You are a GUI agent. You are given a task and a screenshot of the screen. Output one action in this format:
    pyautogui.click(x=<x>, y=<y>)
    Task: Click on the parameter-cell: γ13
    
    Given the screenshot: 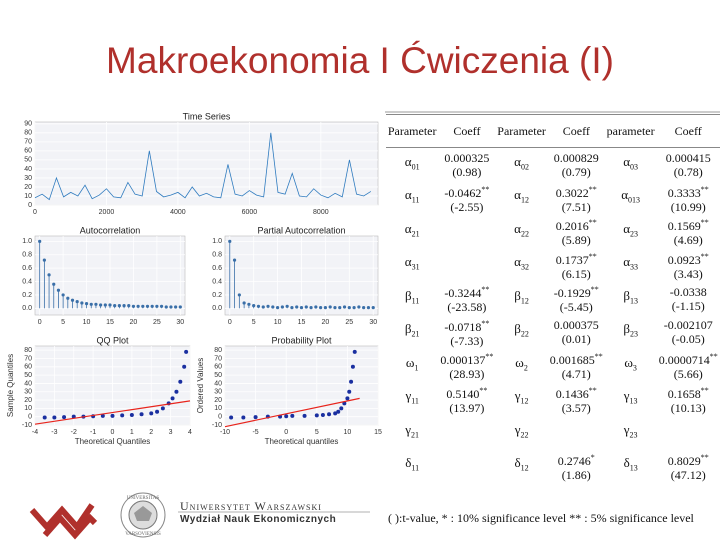 What is the action you would take?
    pyautogui.click(x=631, y=400)
    